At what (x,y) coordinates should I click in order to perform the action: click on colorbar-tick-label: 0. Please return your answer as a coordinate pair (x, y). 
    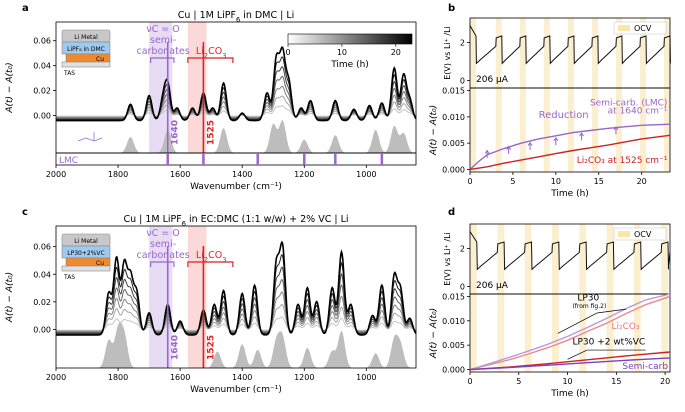
    Looking at the image, I should click on (287, 52).